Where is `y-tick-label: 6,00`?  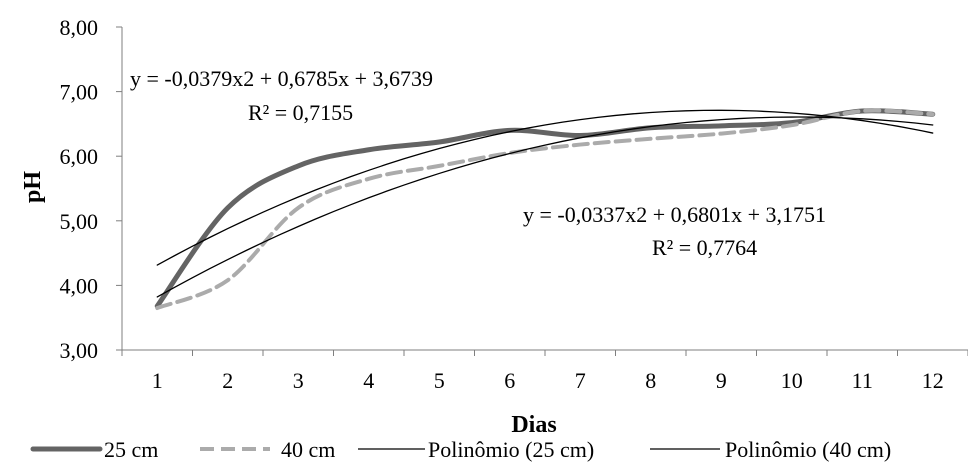 y-tick-label: 6,00 is located at coordinates (79, 156).